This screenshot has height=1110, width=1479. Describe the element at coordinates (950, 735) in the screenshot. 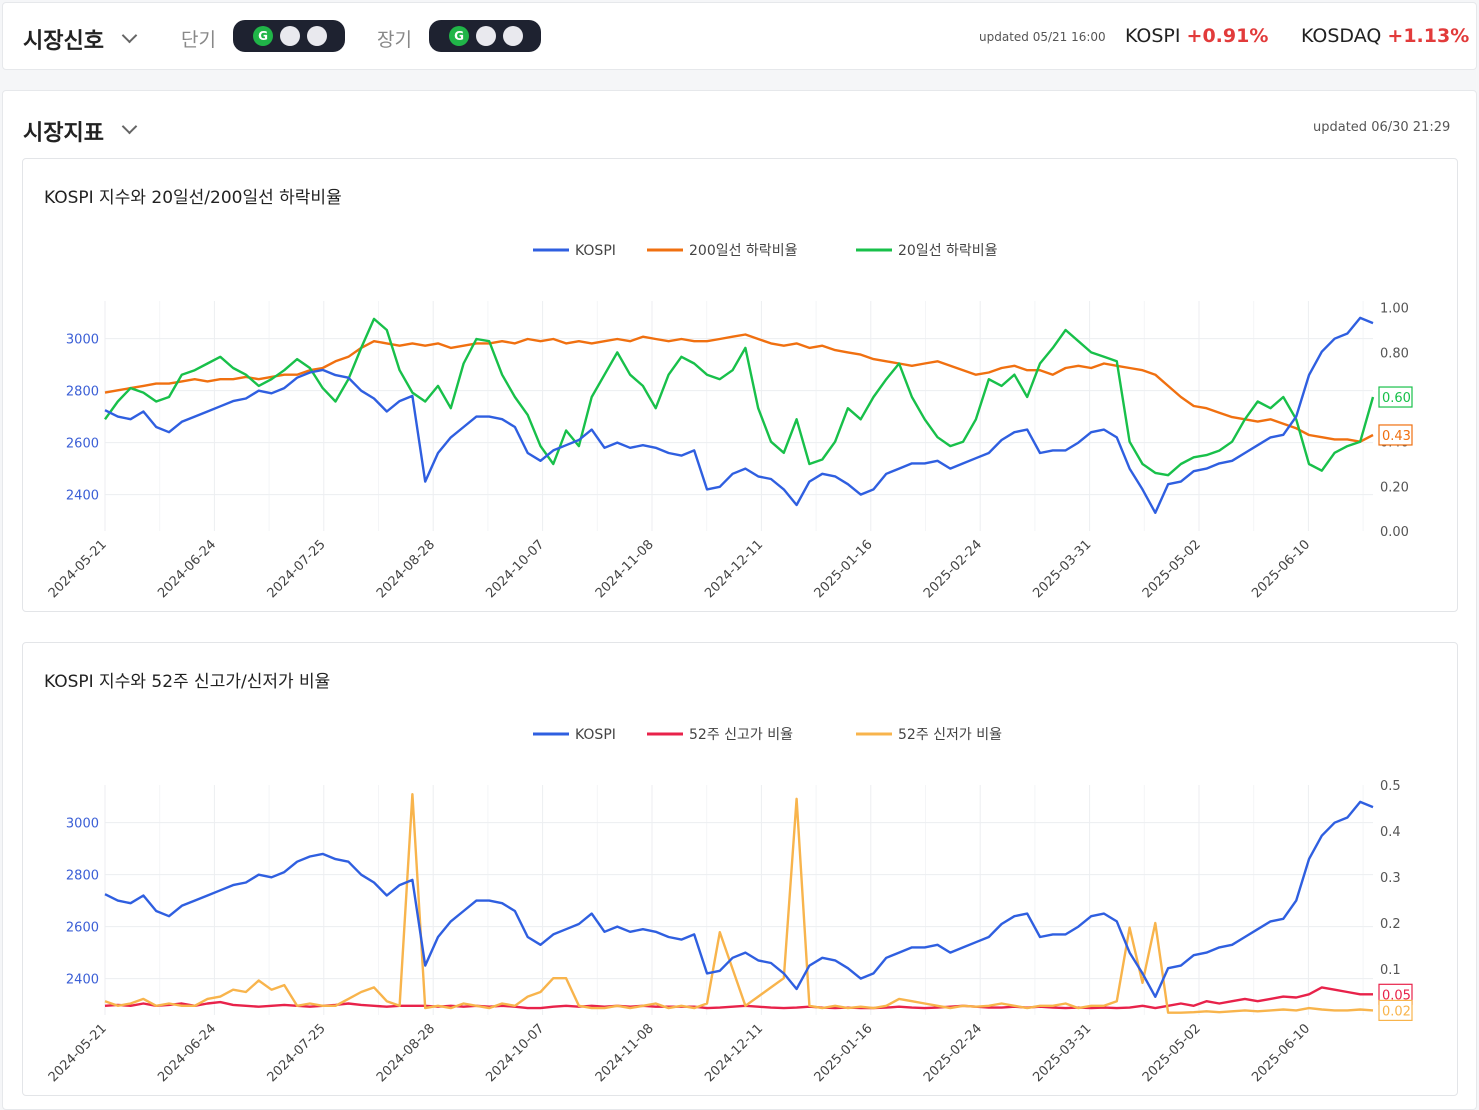

I see `legend-entry: 52주 신저가 비율` at that location.